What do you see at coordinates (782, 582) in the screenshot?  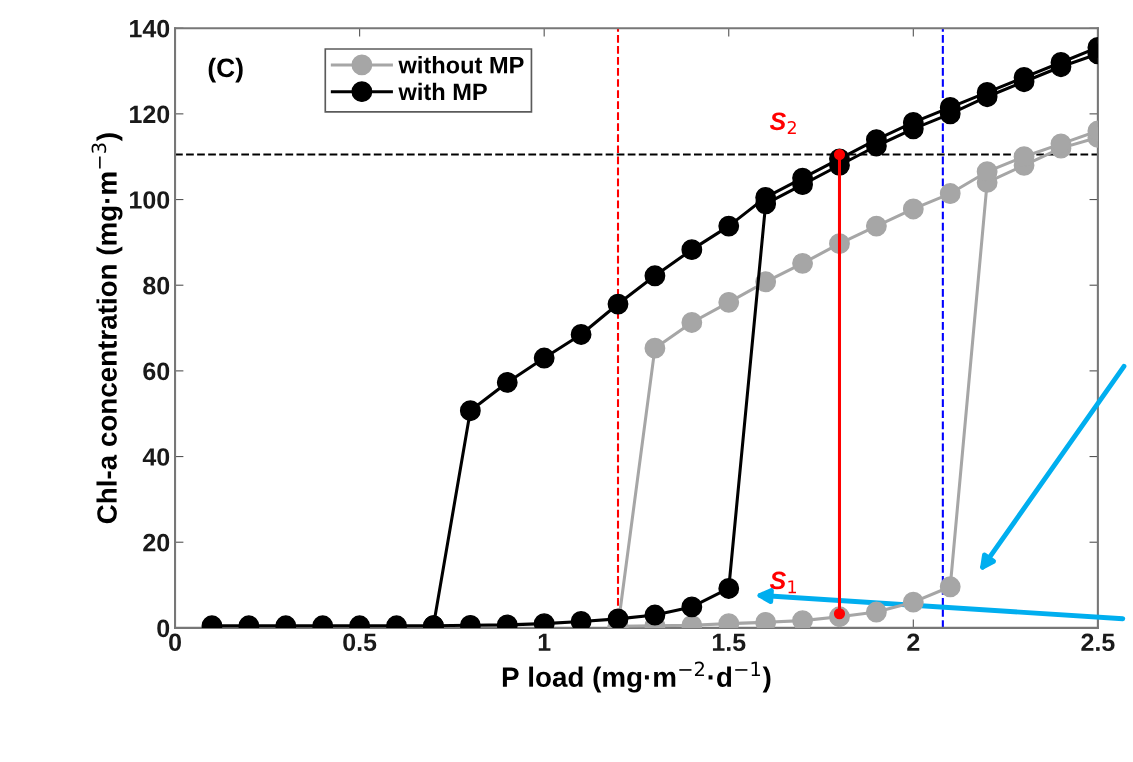 I see `annotation: S$_{1}$` at bounding box center [782, 582].